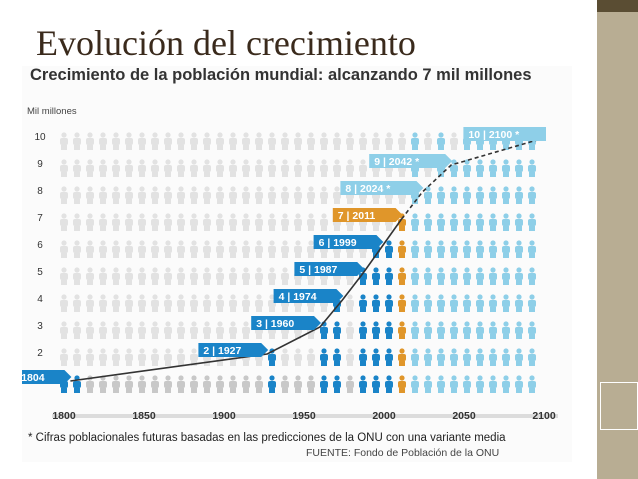  Describe the element at coordinates (382, 188) in the screenshot. I see `milestone-tag` at that location.